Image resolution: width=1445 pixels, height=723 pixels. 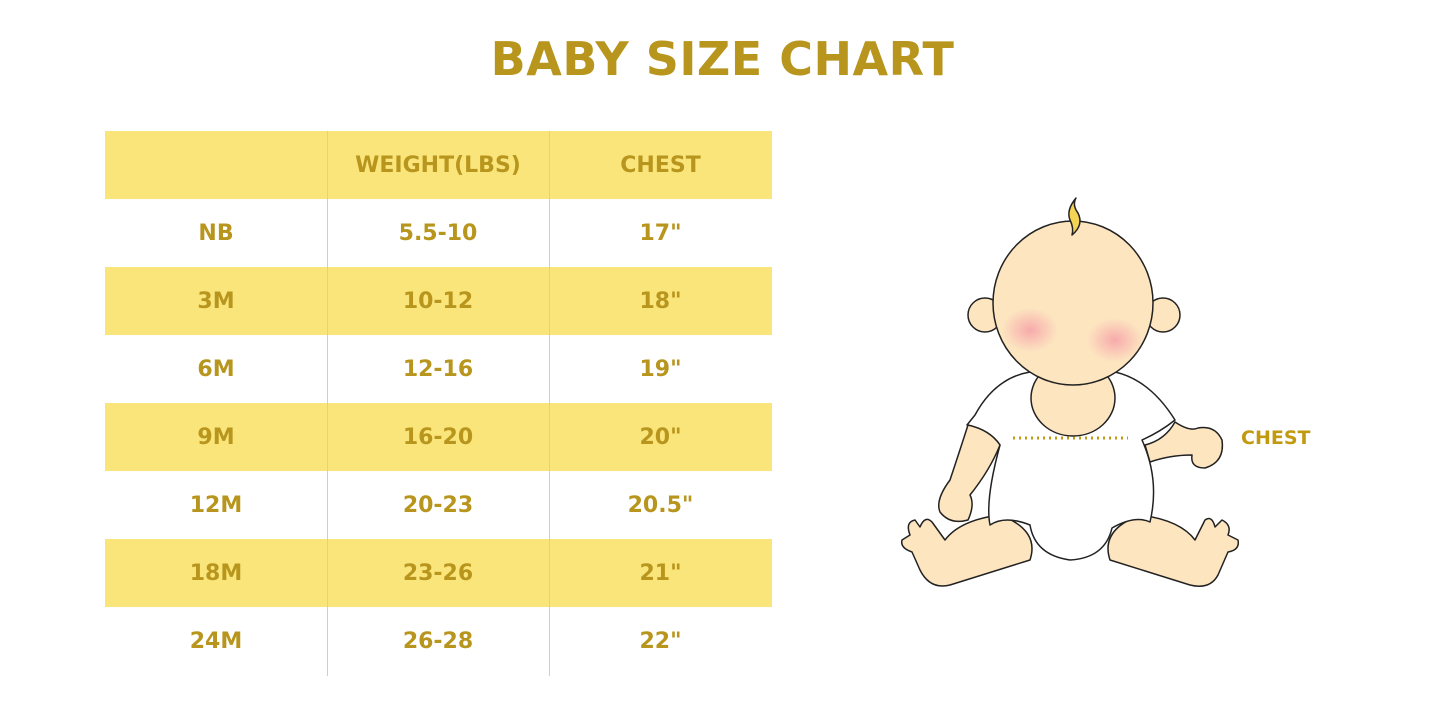 What do you see at coordinates (660, 165) in the screenshot?
I see `header-chest: CHEST` at bounding box center [660, 165].